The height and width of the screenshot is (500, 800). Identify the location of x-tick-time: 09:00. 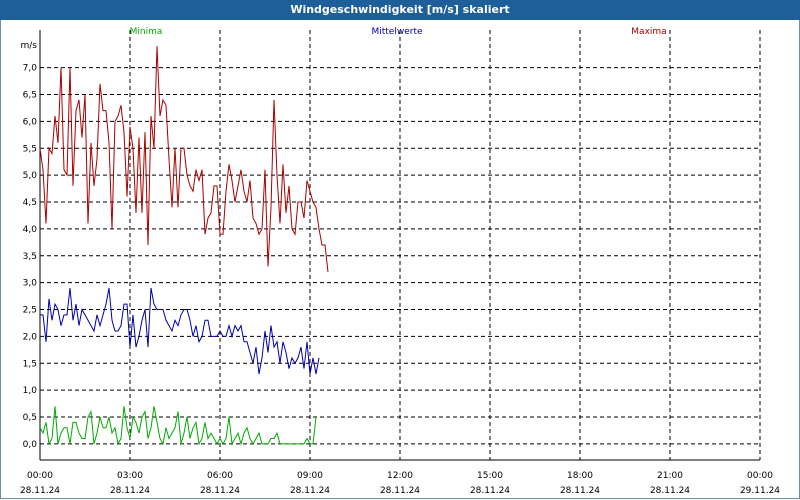
(310, 476).